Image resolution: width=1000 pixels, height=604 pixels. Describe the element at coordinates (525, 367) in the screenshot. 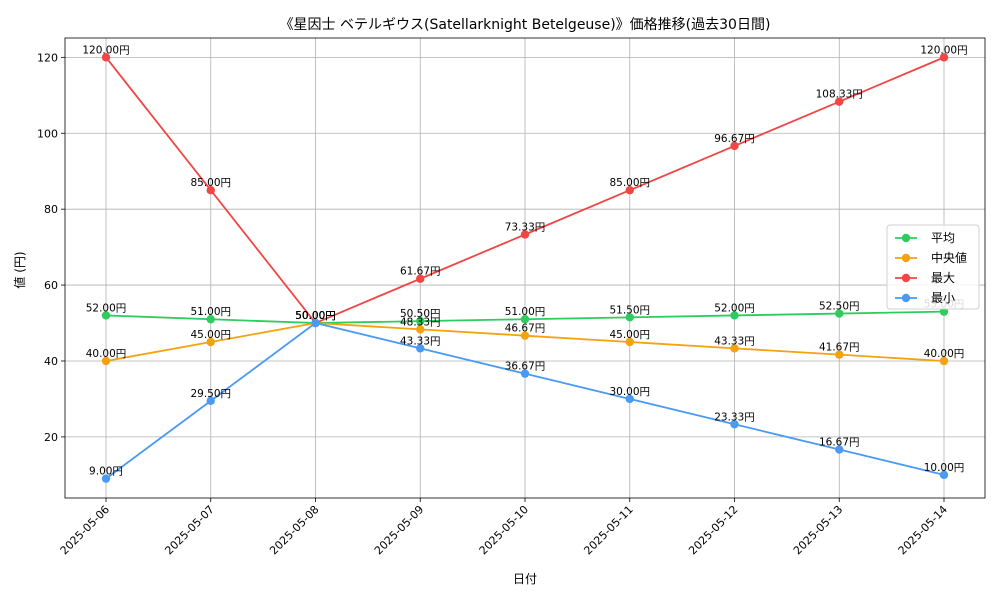

I see `data-label: 36.67円` at that location.